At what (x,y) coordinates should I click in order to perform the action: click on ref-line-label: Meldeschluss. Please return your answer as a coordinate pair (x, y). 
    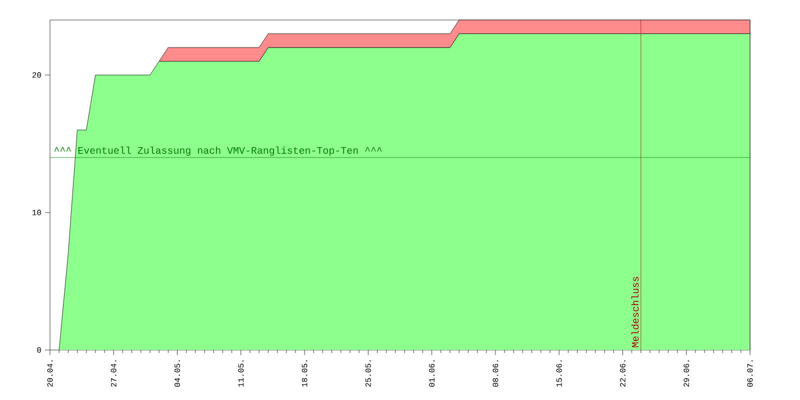
    Looking at the image, I should click on (635, 312).